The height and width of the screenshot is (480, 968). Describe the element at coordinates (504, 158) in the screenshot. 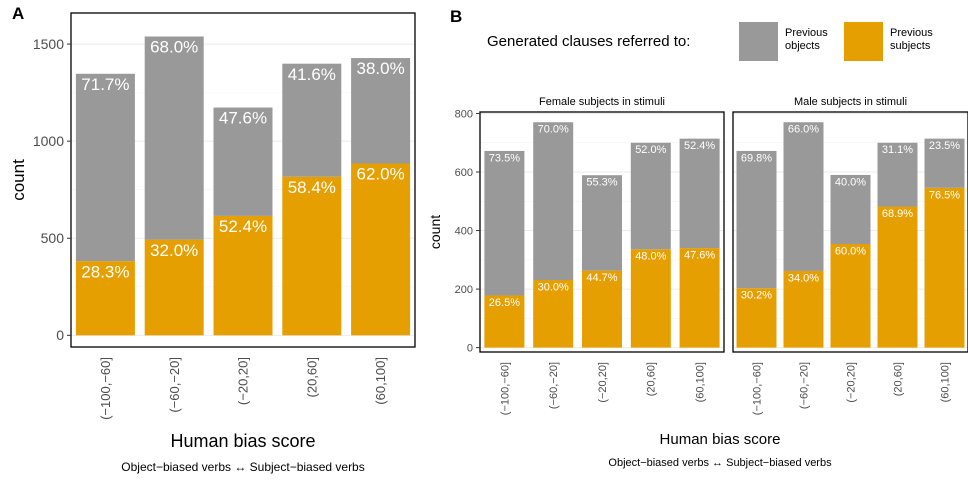

I see `panel-b-facet-female-data-label-objects: 73.5%` at that location.